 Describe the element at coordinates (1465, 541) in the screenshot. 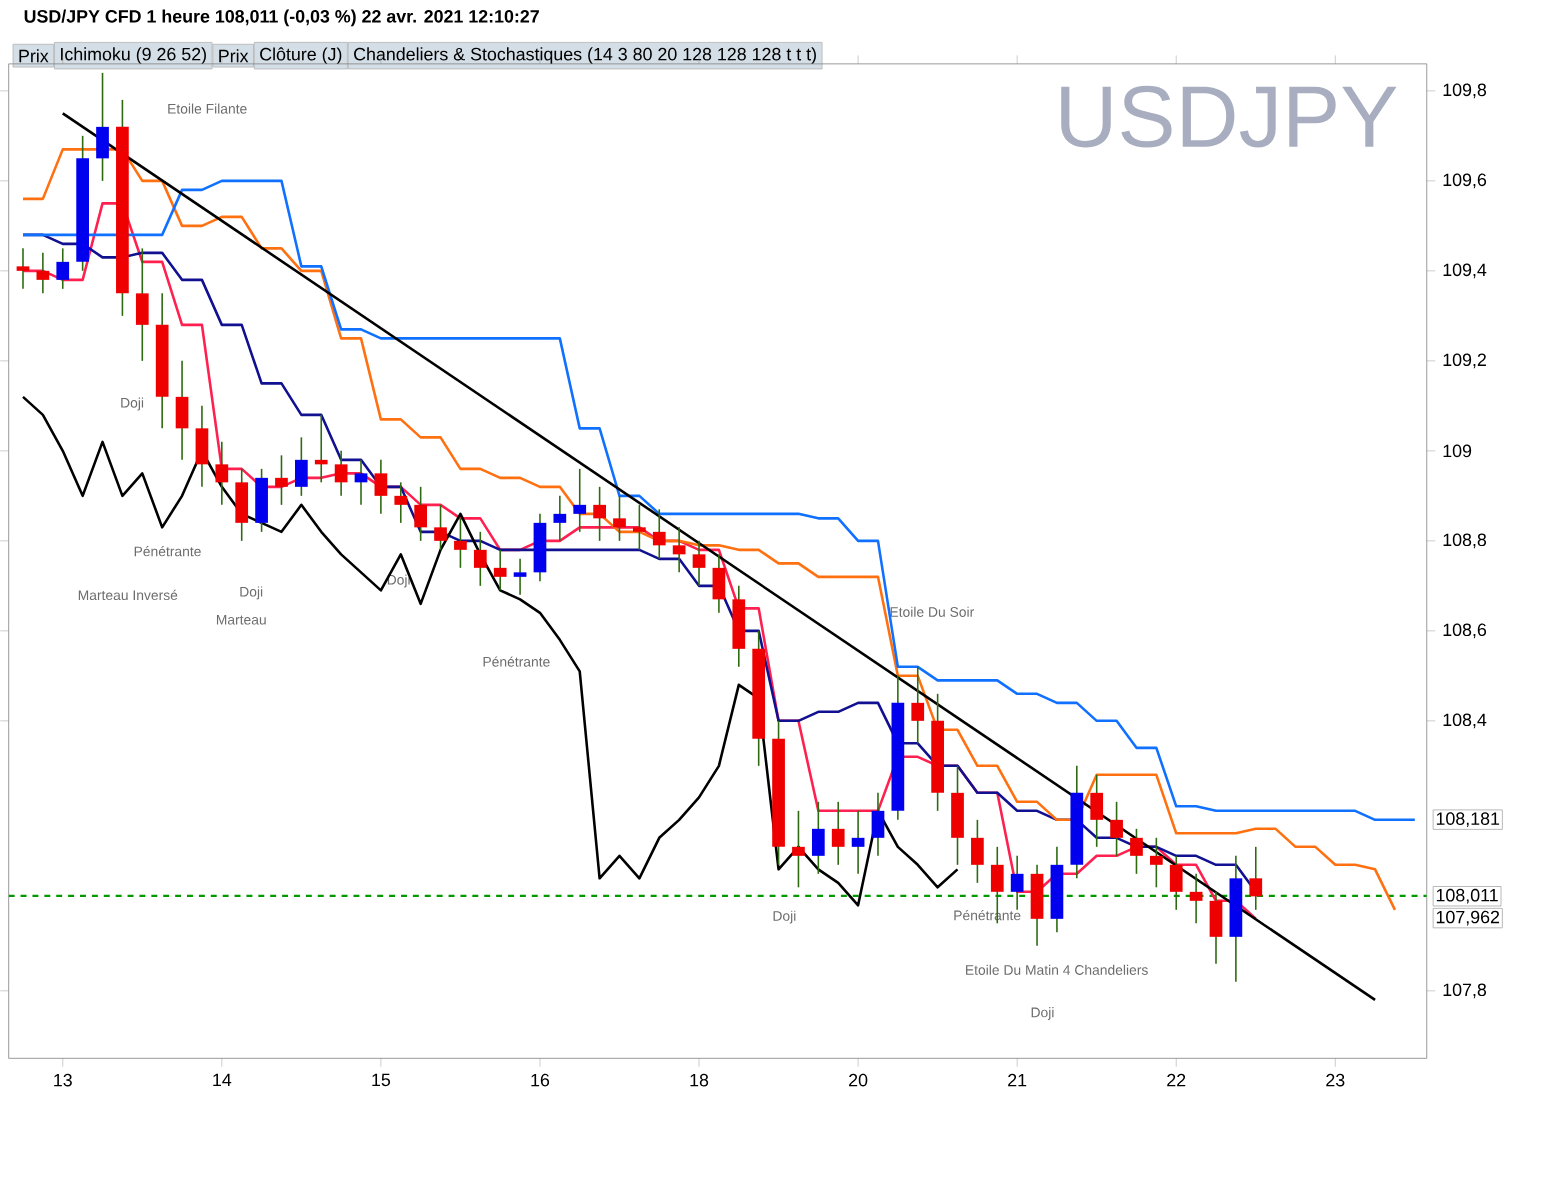

I see `y-tick-label: 108,8` at that location.